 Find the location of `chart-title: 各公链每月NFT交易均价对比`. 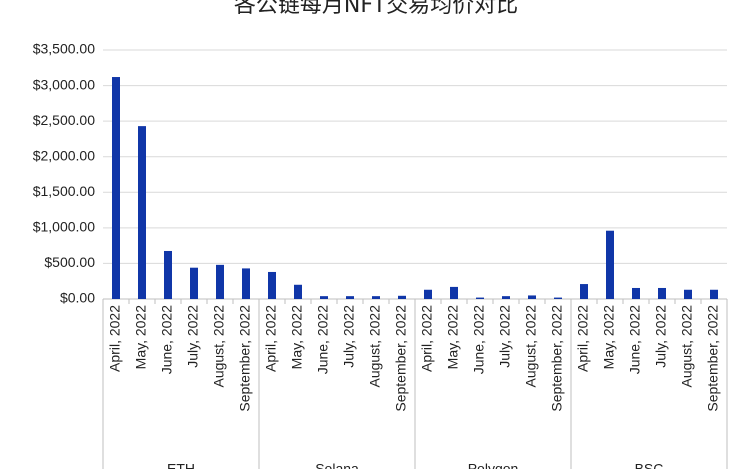

chart-title: 各公链每月NFT交易均价对比 is located at coordinates (376, 9).